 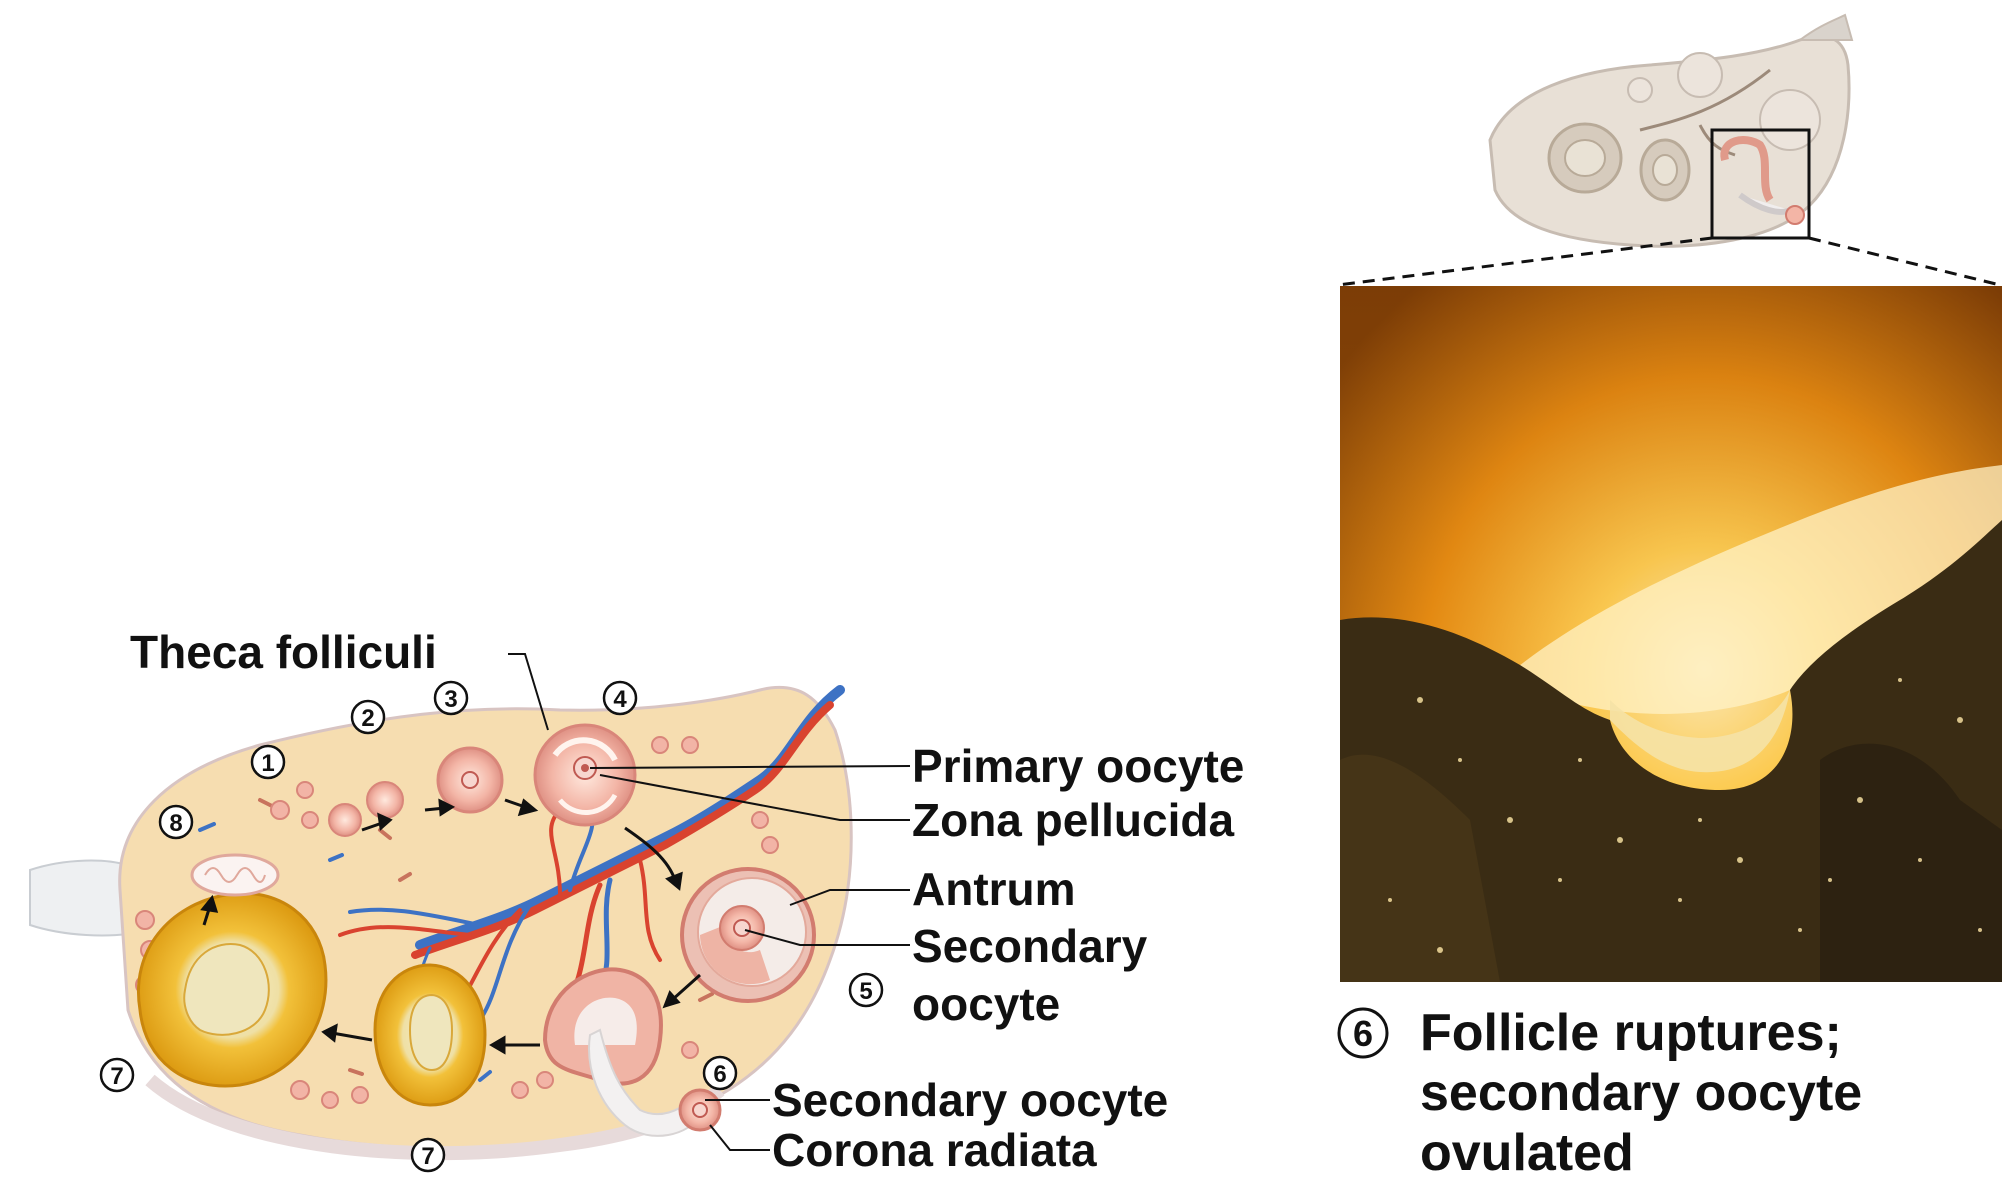 I want to click on svg-text: 3, so click(x=450, y=699).